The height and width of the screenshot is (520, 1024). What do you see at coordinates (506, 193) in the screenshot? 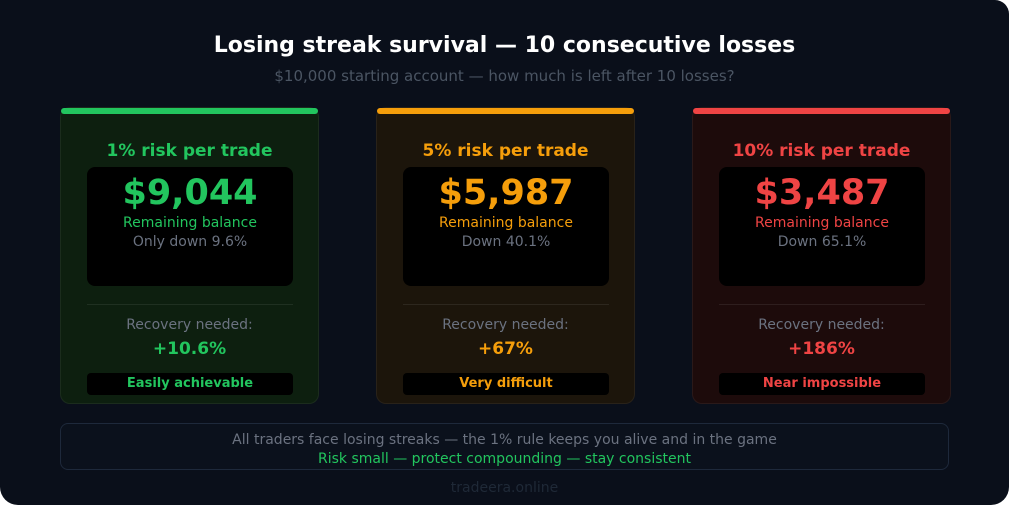
I see `remaining-amount: $5,987` at bounding box center [506, 193].